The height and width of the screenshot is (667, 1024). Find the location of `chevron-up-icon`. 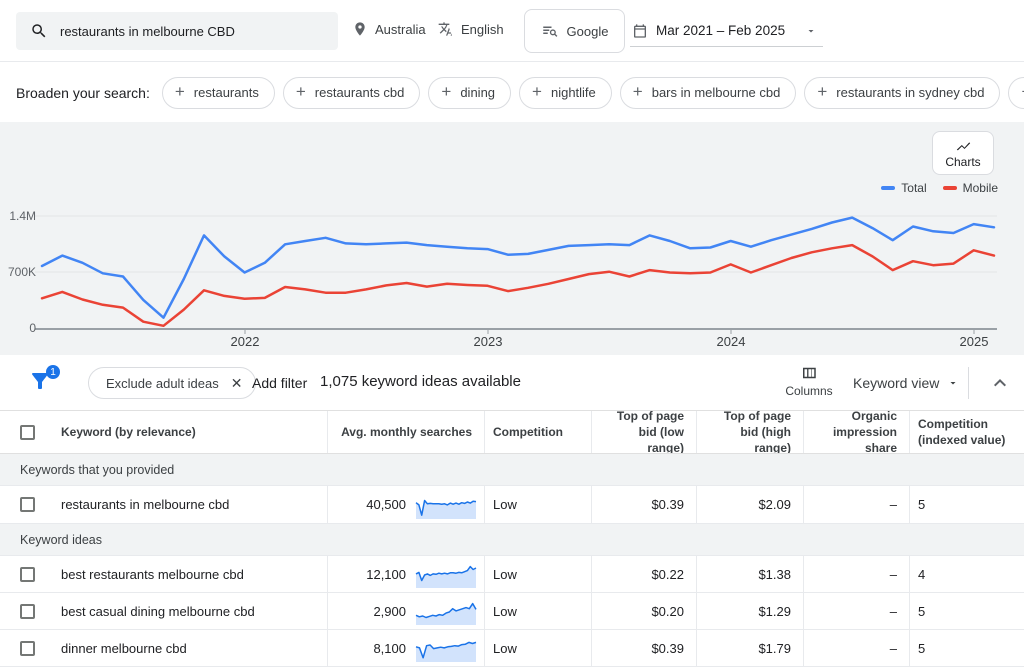

chevron-up-icon is located at coordinates (1000, 383).